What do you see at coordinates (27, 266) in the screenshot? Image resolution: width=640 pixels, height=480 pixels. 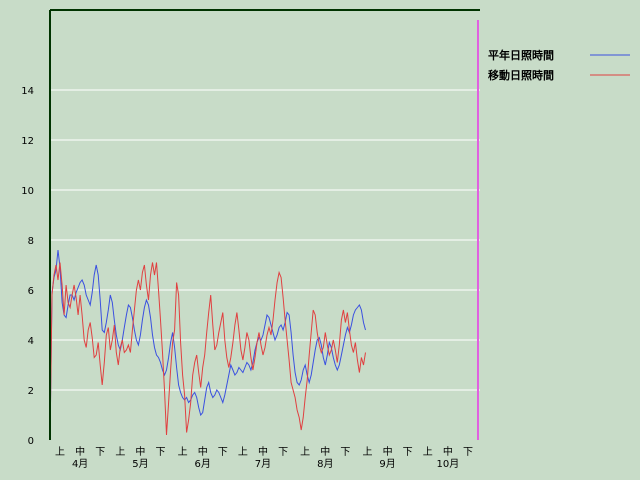 I see `y-axis: 0 2 4 6 8 10 12 14` at bounding box center [27, 266].